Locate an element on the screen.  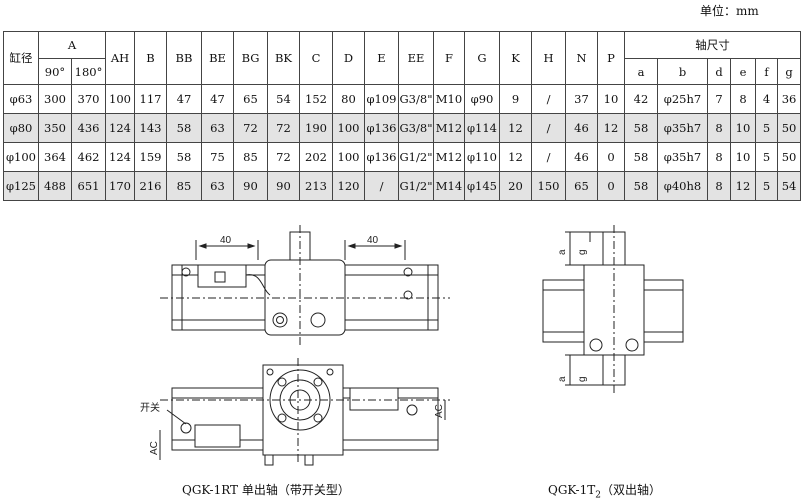
table-cell: 213 is located at coordinates (316, 186).